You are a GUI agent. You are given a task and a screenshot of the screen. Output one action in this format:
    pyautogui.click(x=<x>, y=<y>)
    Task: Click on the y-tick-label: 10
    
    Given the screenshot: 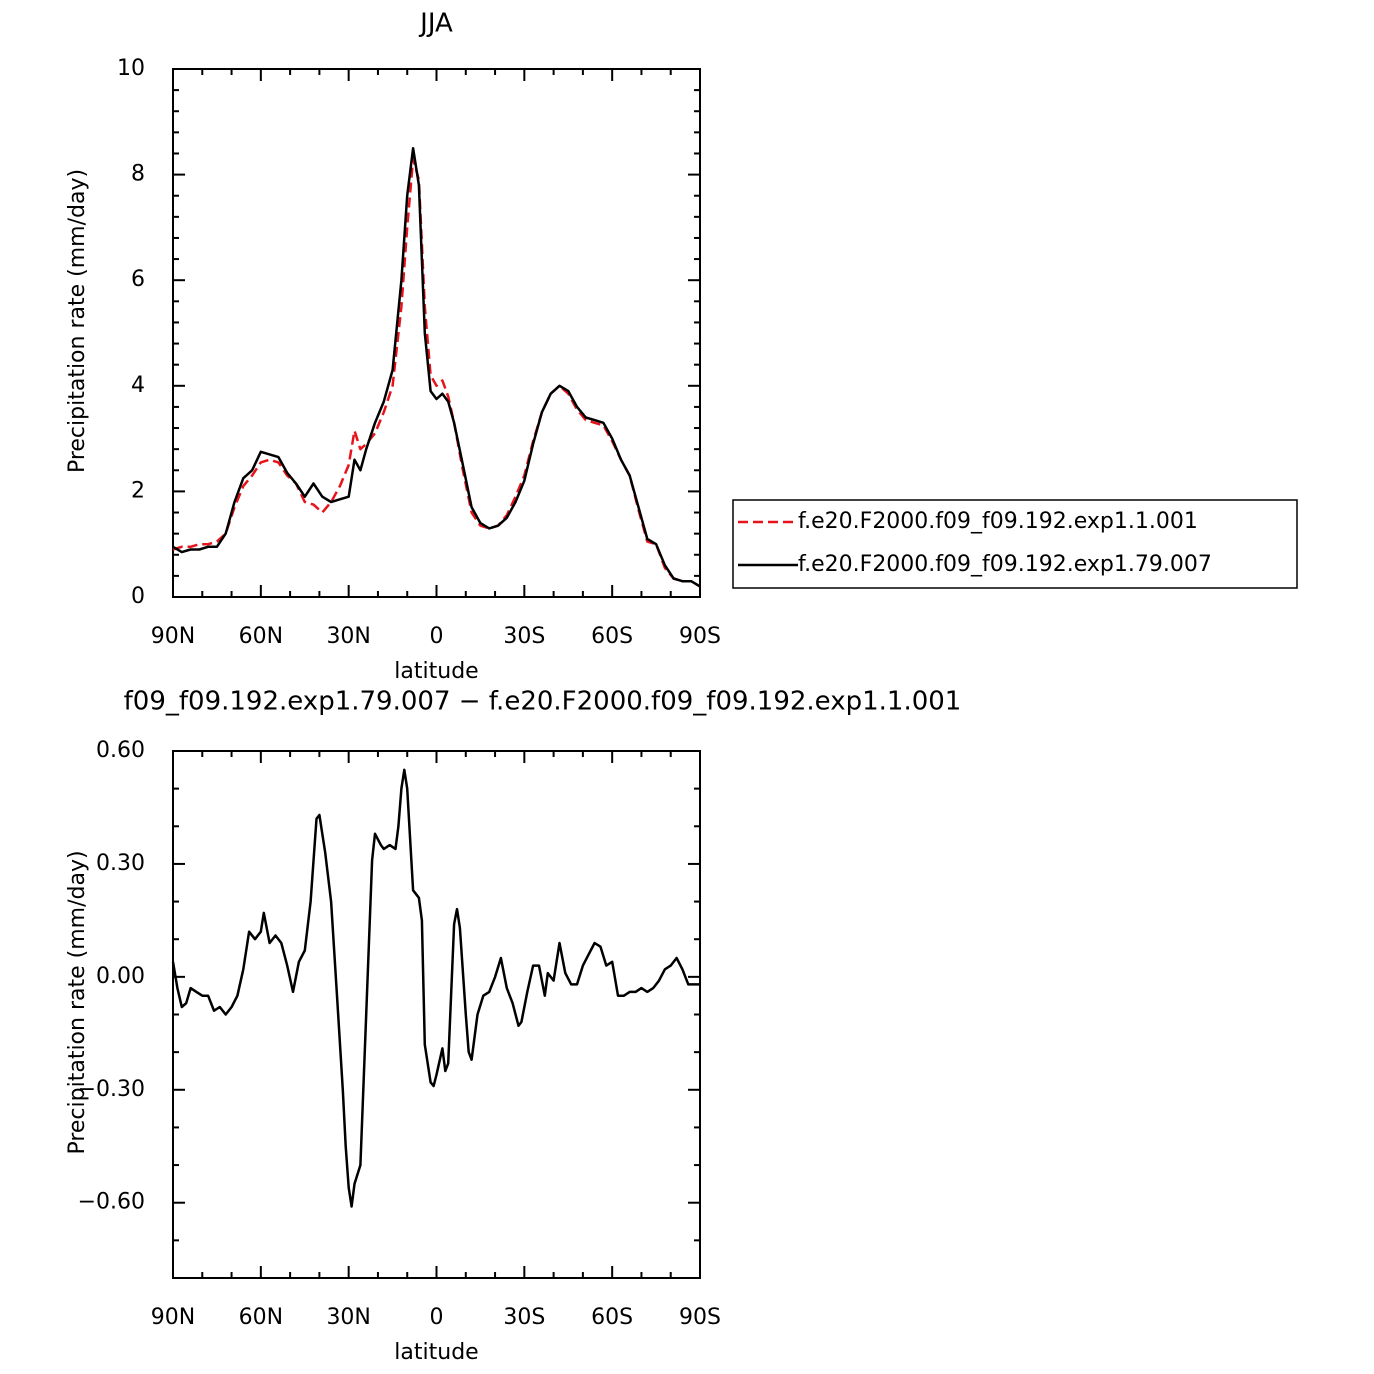 What is the action you would take?
    pyautogui.click(x=131, y=68)
    